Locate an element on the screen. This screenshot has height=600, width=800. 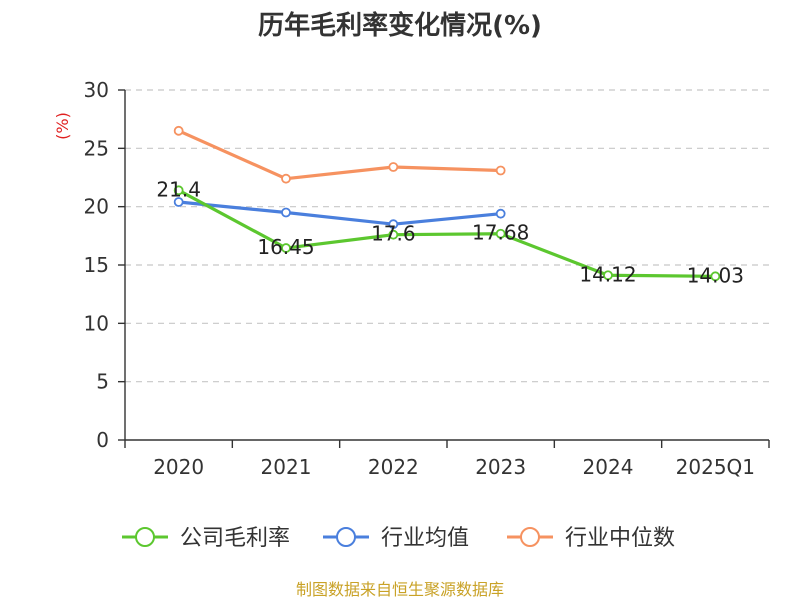
legend: 公司毛利率 行业均值 行业中位数 is located at coordinates (398, 538).